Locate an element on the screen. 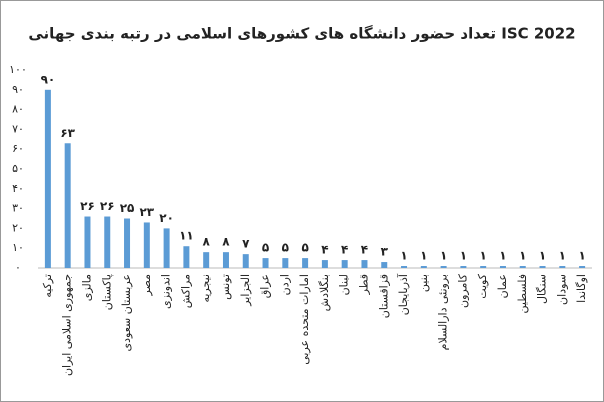 This screenshot has height=402, width=604. x-tick-label: مصر is located at coordinates (146, 285).